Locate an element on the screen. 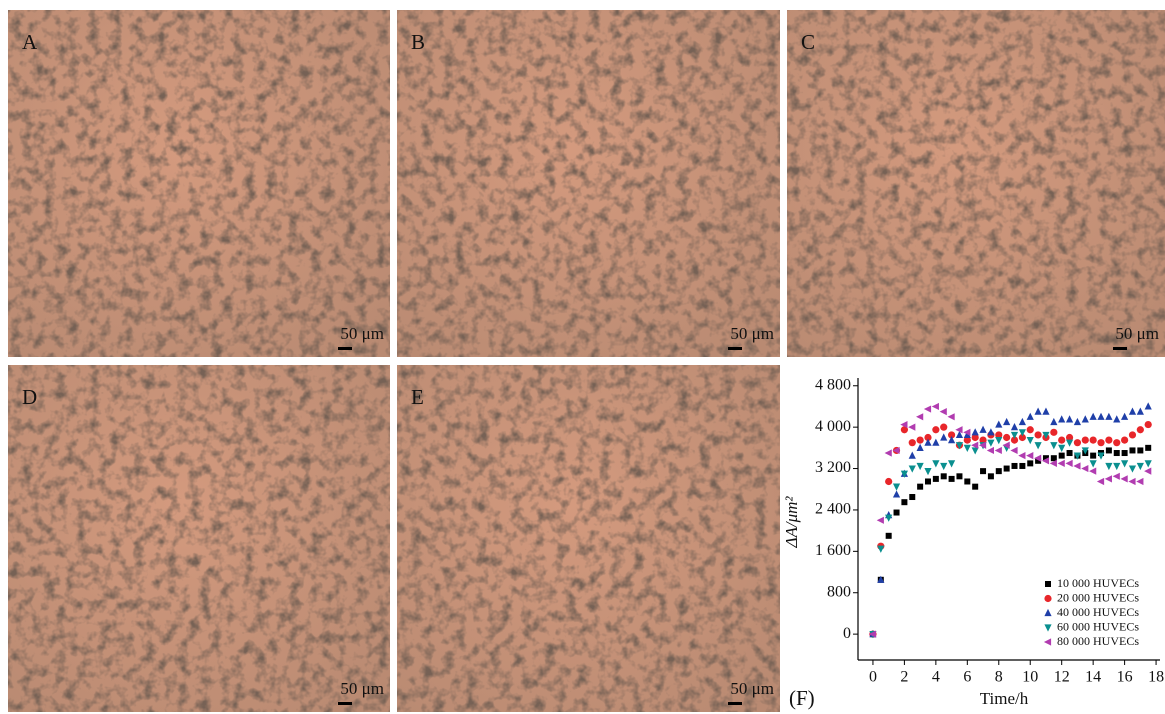 The width and height of the screenshot is (1165, 714). legend-label: 60 000 HUVECs is located at coordinates (1098, 626).